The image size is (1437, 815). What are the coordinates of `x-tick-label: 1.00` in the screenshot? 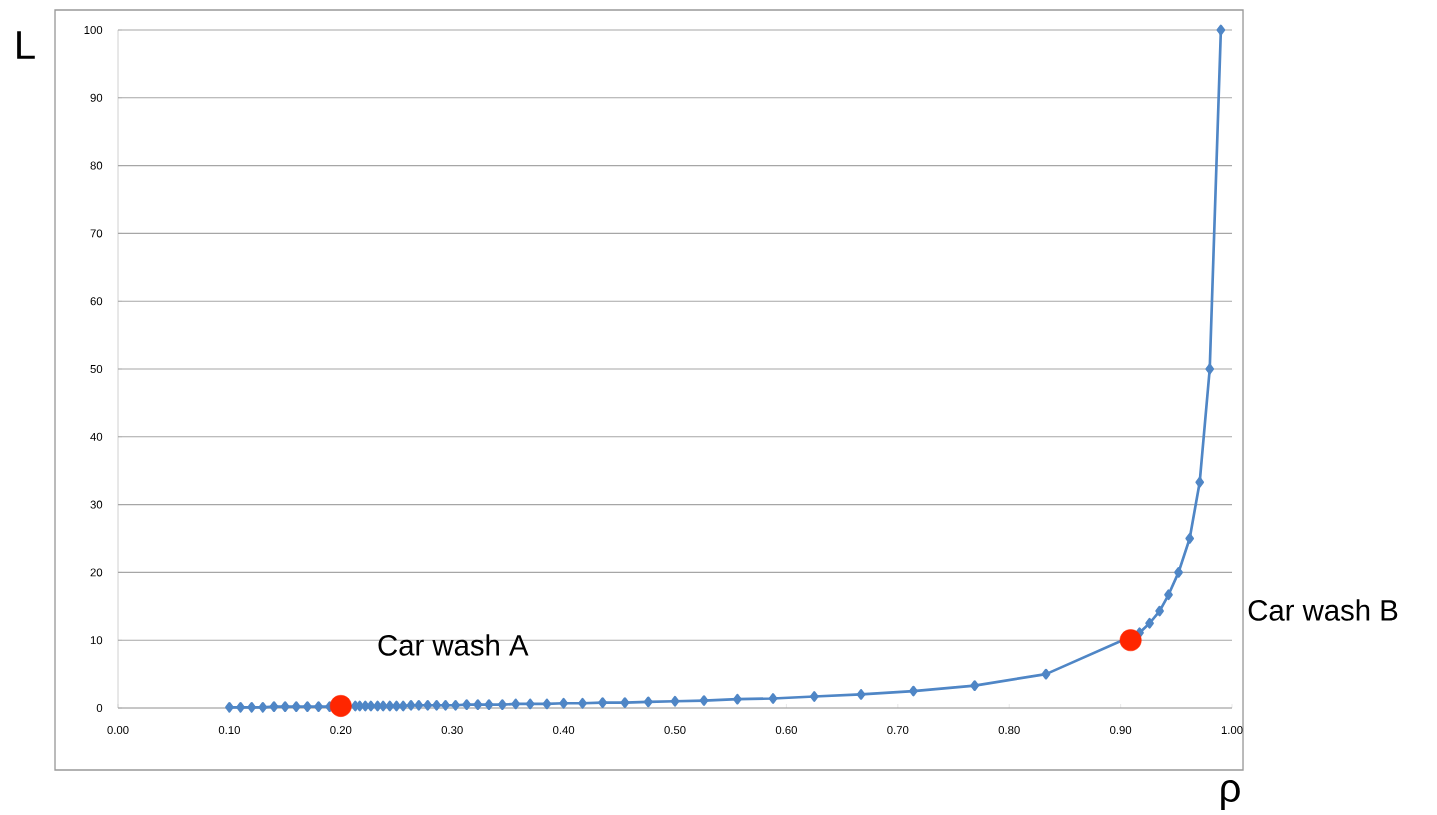 It's located at (1232, 730).